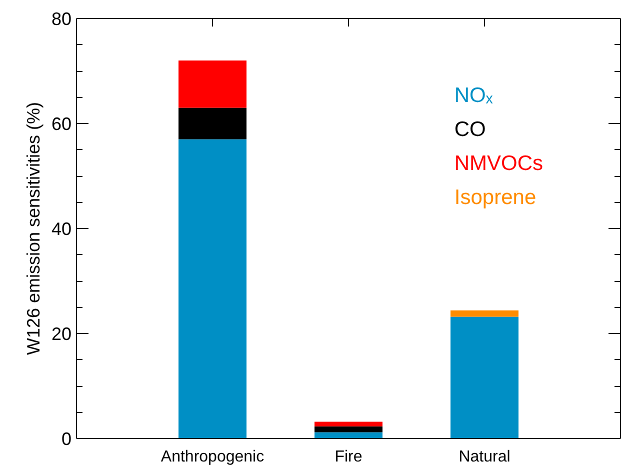 The image size is (630, 468). Describe the element at coordinates (61, 229) in the screenshot. I see `y-tick-label: 40` at that location.